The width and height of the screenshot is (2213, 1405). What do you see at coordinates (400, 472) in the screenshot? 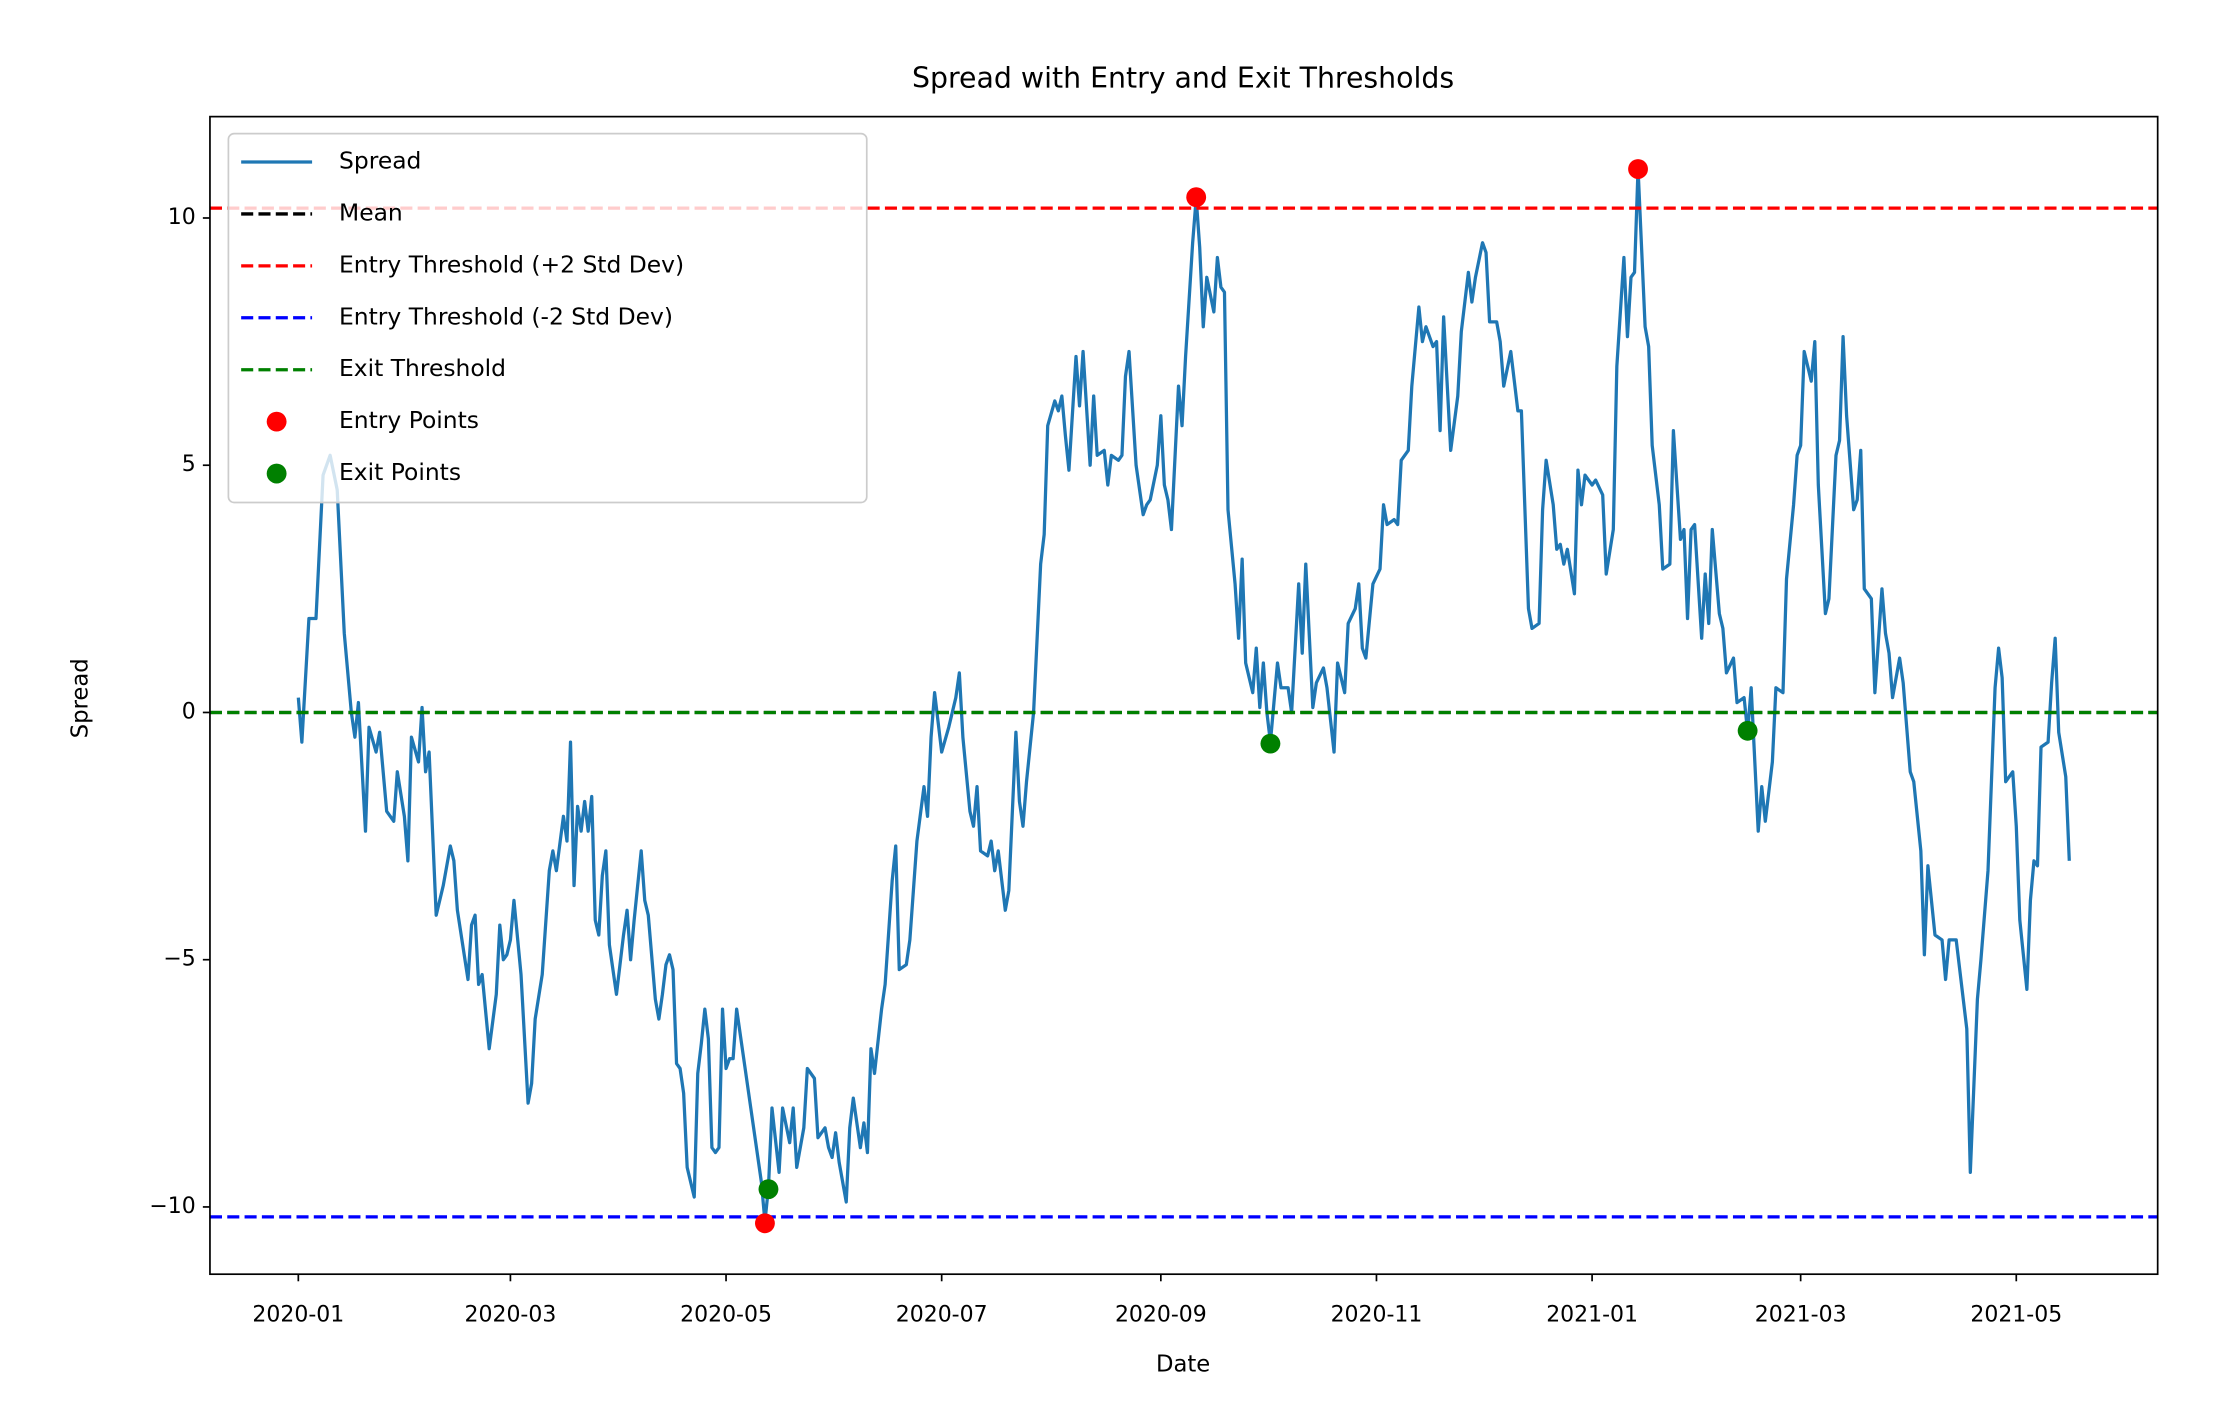
I see `legend-label: Exit Points` at bounding box center [400, 472].